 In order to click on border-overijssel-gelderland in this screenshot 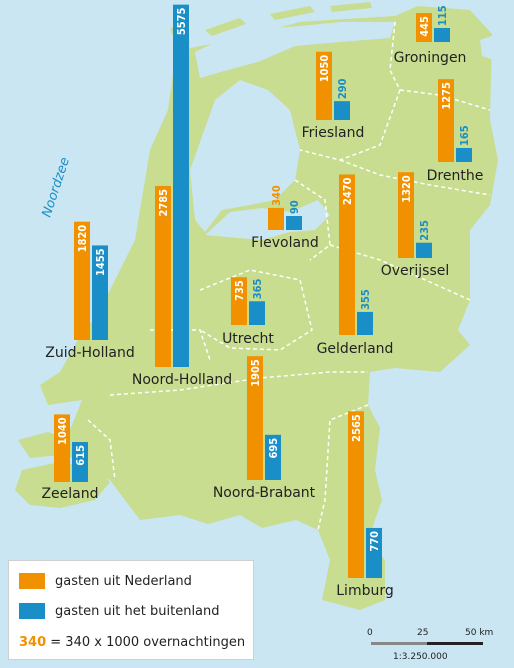, I will do `click(400, 272)`.